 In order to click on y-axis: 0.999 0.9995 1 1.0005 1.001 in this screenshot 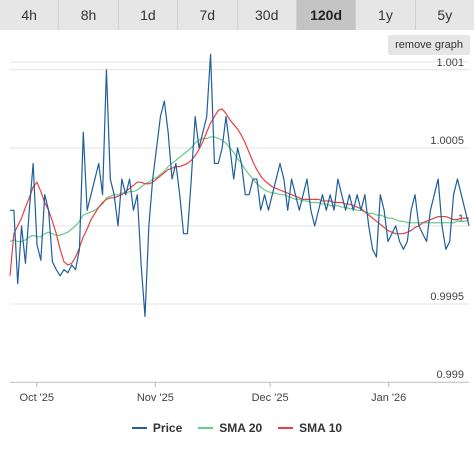, I will do `click(447, 219)`.